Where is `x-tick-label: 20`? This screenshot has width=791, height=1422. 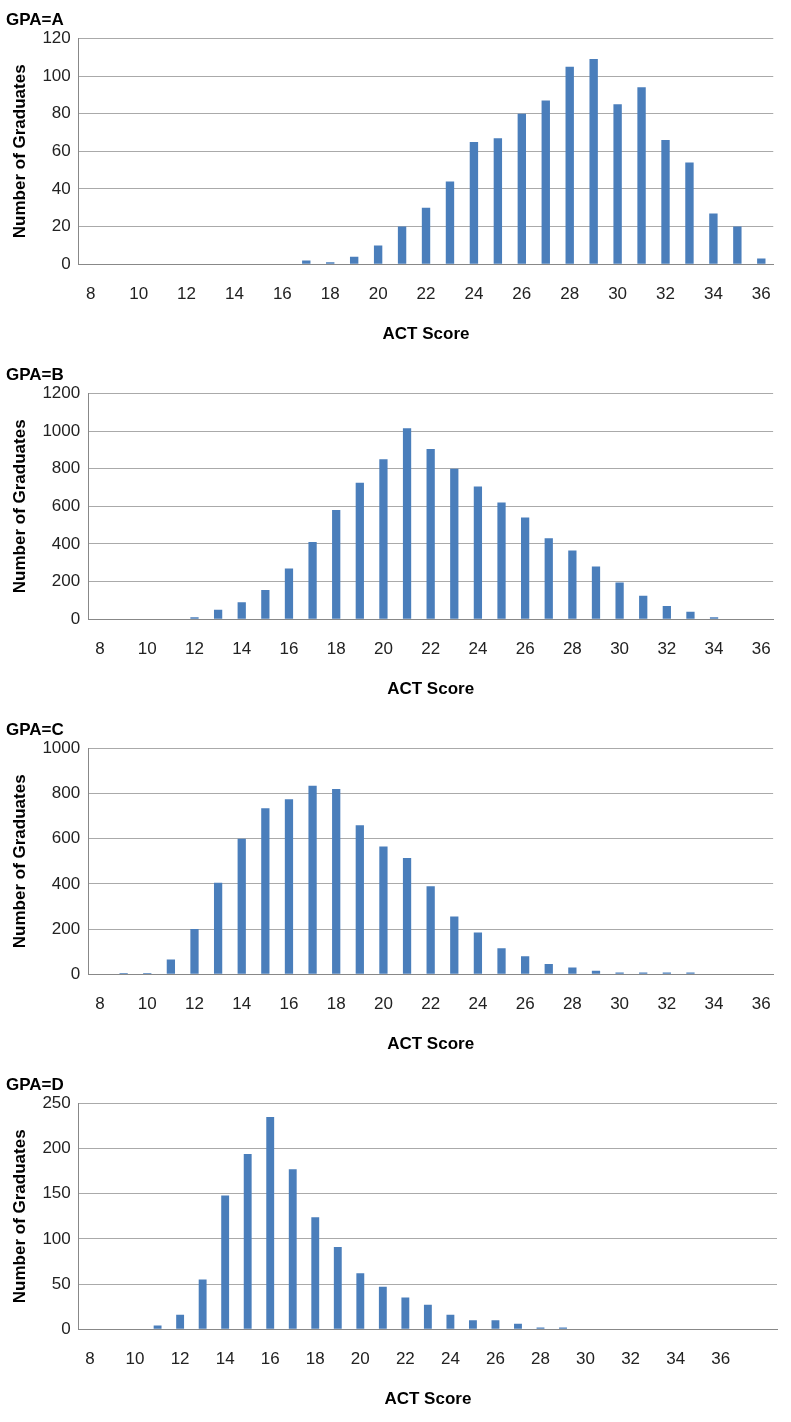
x-tick-label: 20 is located at coordinates (360, 1359).